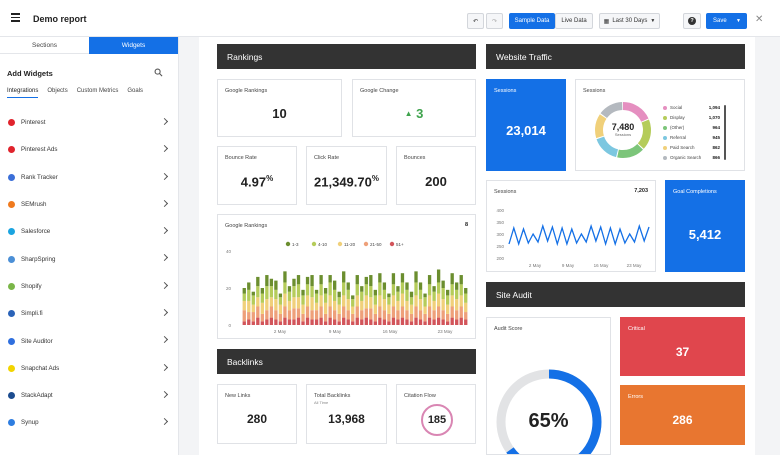  What do you see at coordinates (346, 175) in the screenshot?
I see `click-rate-card: Click Rate 21,349.70%` at bounding box center [346, 175].